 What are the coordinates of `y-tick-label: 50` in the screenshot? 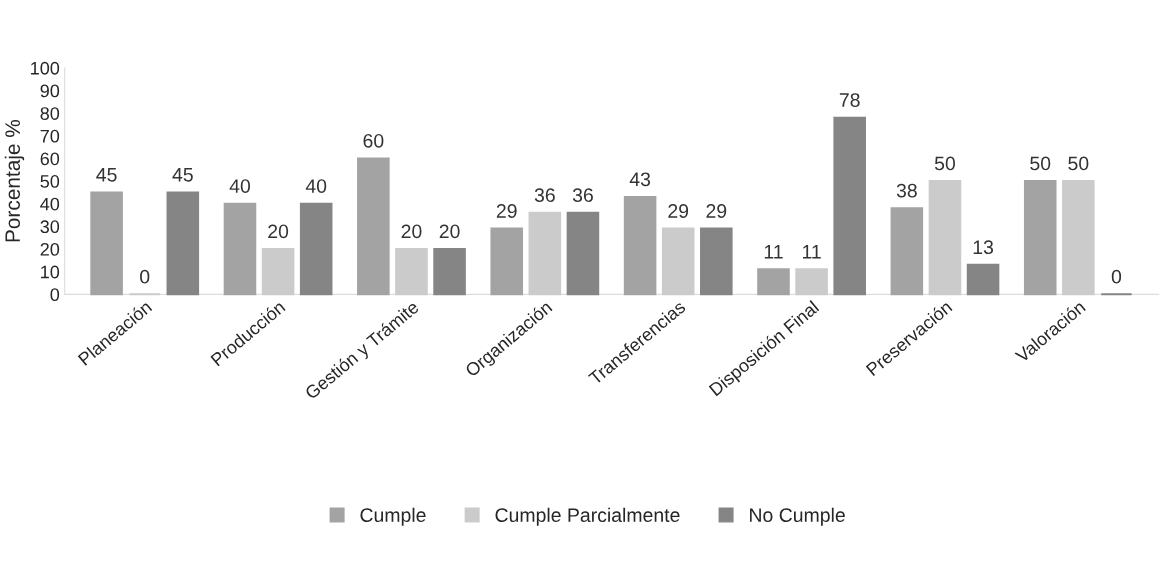 It's located at (50, 181).